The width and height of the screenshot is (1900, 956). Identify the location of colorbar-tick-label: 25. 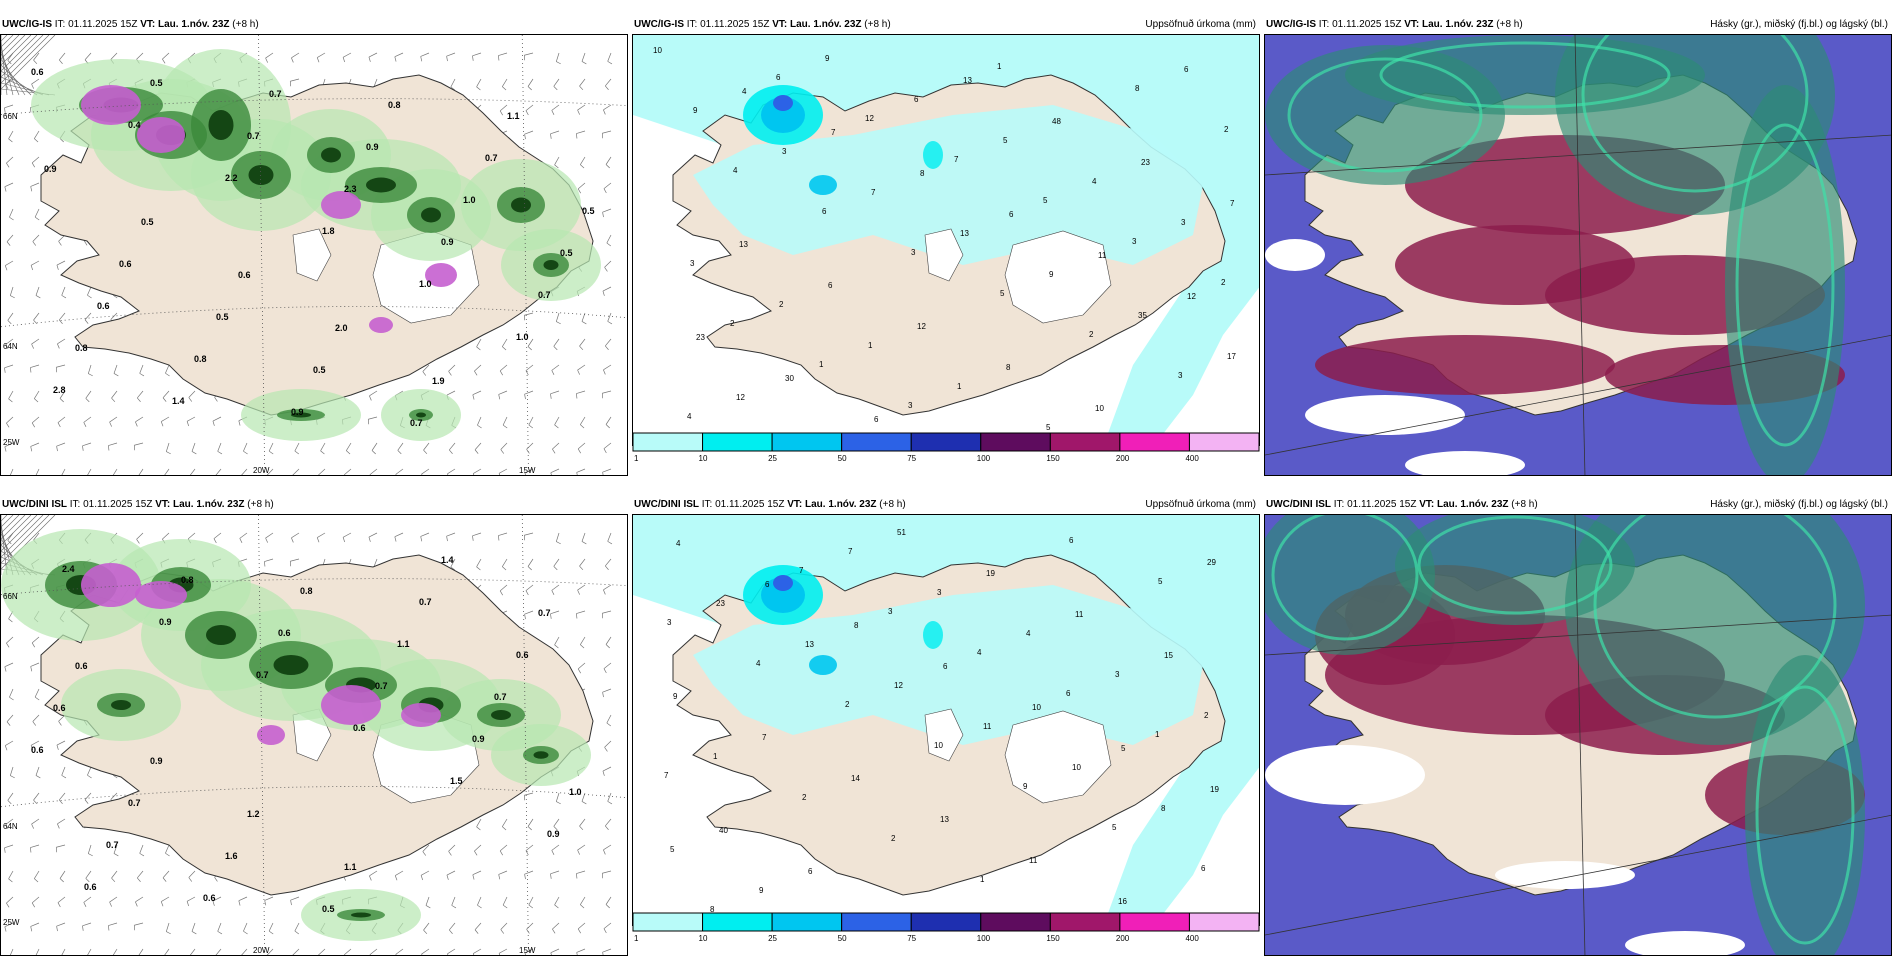
(772, 458).